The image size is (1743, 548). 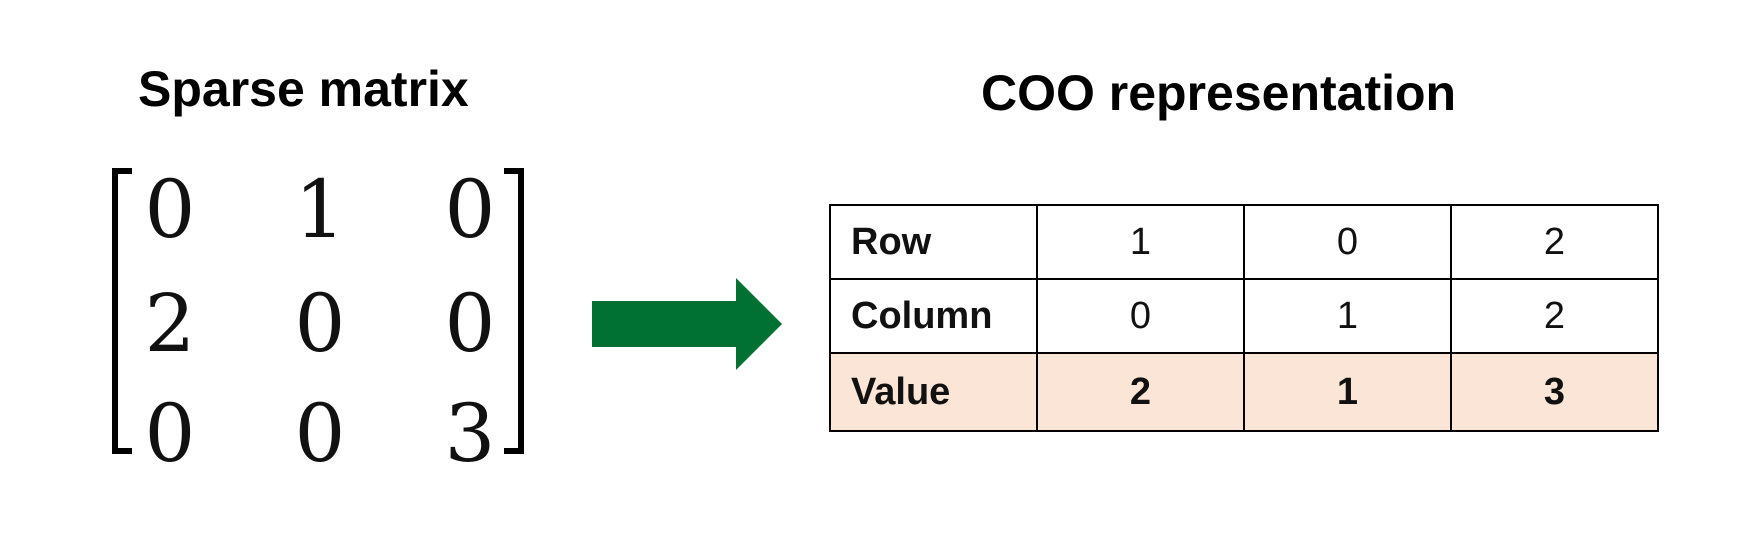 I want to click on matrix-row-0: 0 1 0, so click(x=318, y=220).